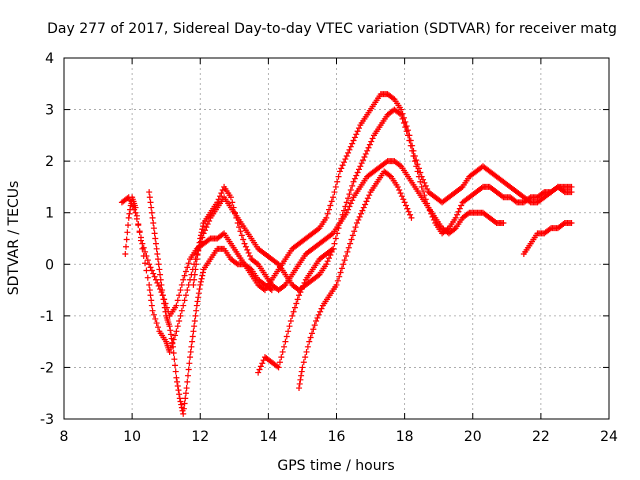 The height and width of the screenshot is (480, 640). What do you see at coordinates (49, 111) in the screenshot?
I see `y-tick-label: 3` at bounding box center [49, 111].